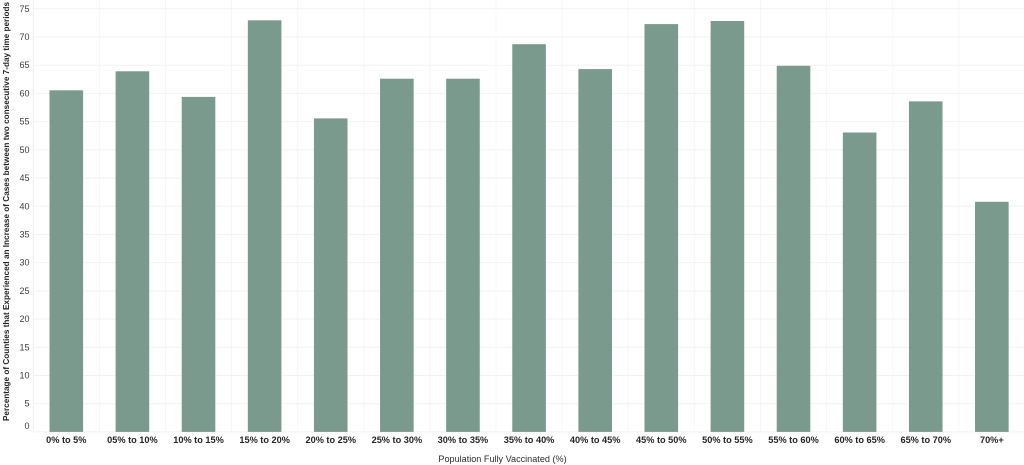 This screenshot has width=1024, height=465. What do you see at coordinates (24, 9) in the screenshot?
I see `svg-text: 75` at bounding box center [24, 9].